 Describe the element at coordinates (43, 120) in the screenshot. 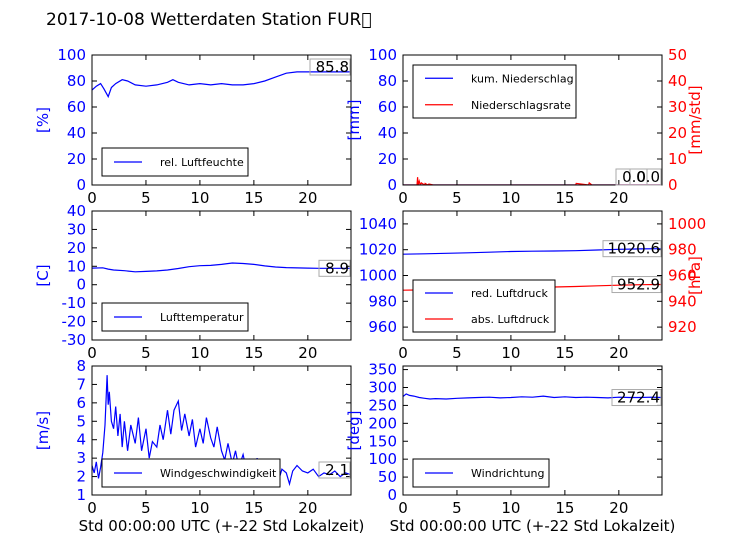

I see `y-axis-label: [%]` at that location.